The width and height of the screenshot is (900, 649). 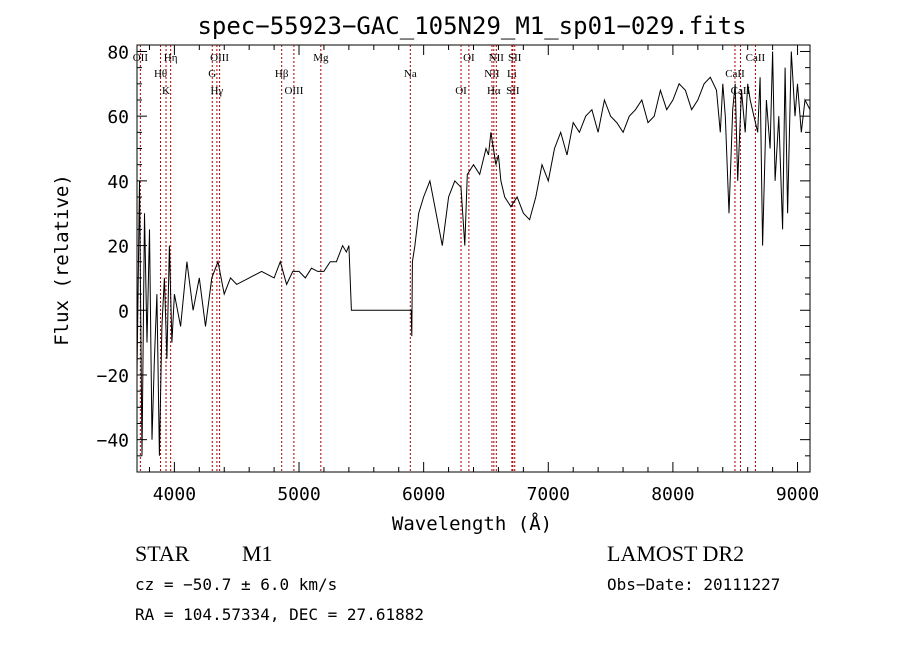 I want to click on x-tick-label: 9000, so click(x=797, y=494).